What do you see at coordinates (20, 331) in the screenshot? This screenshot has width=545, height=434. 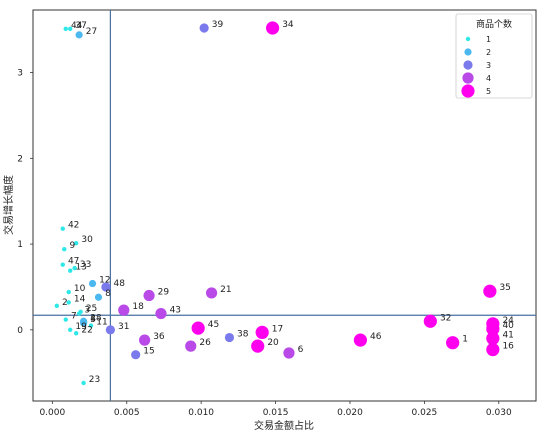 I see `y-tick-label: 0` at bounding box center [20, 331].